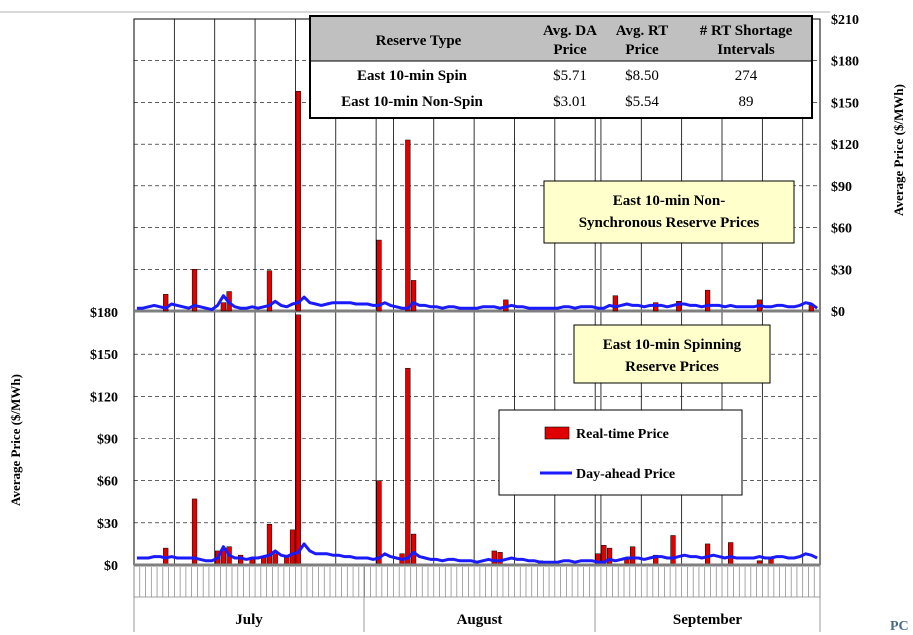 Image resolution: width=913 pixels, height=635 pixels. I want to click on legend-label-real-time: Real-time Price, so click(622, 434).